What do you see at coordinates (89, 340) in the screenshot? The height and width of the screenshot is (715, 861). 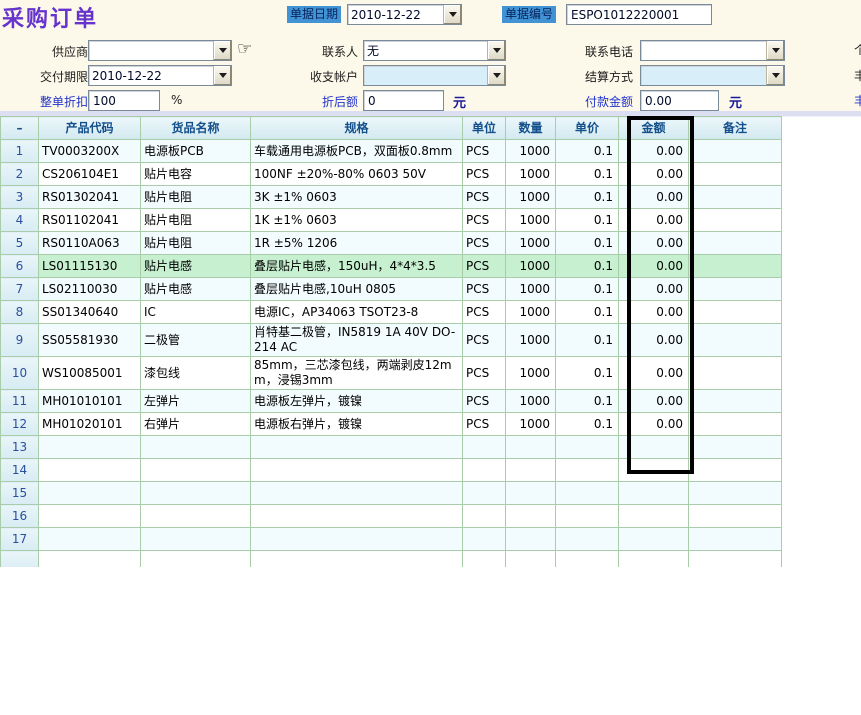 I see `cell-code: SS05581930` at bounding box center [89, 340].